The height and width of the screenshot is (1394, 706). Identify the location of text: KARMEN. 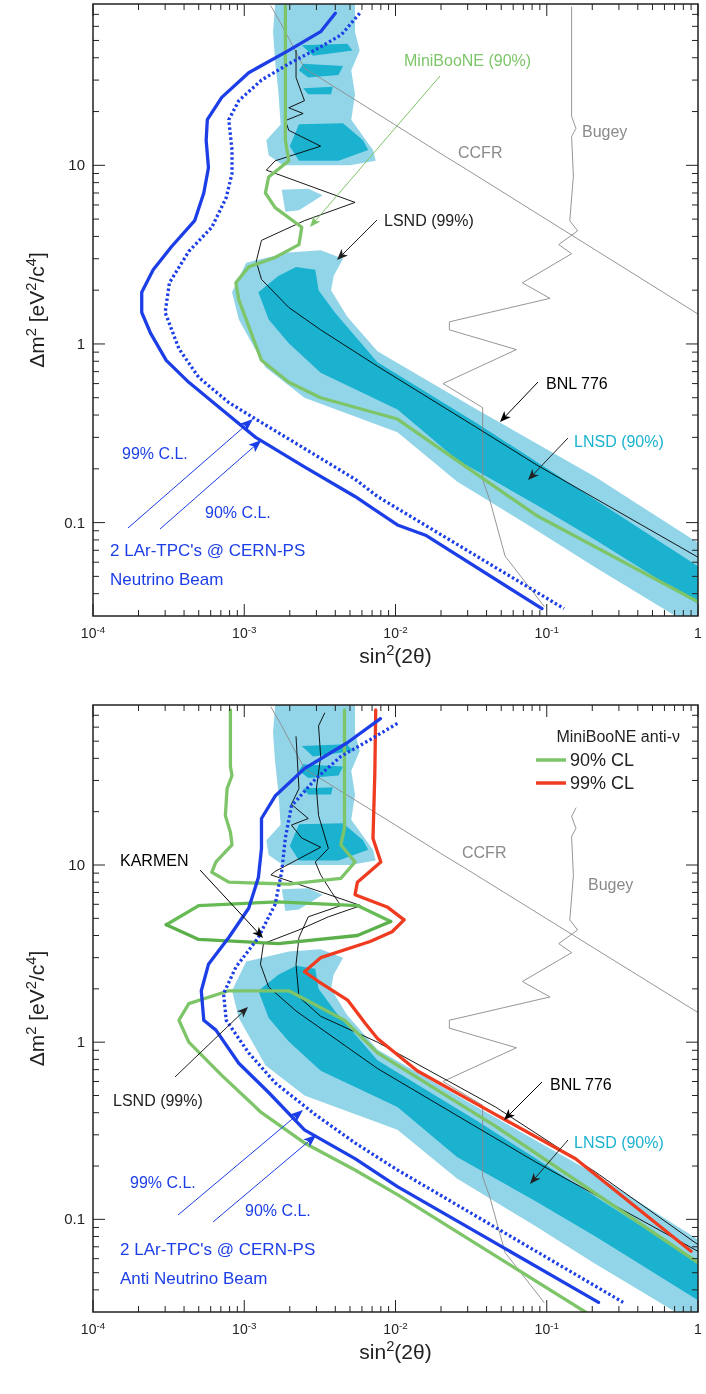
(154, 860).